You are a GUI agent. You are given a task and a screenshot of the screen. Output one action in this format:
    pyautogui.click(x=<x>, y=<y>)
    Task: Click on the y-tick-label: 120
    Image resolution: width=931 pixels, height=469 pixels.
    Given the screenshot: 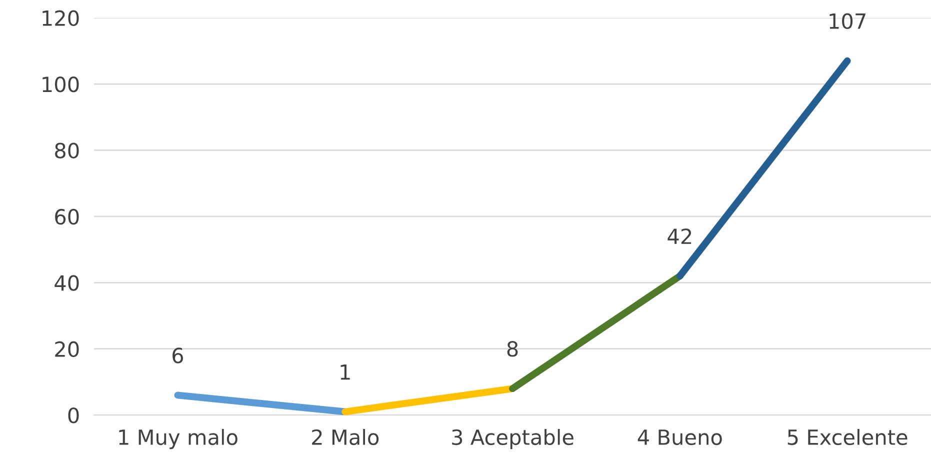 What is the action you would take?
    pyautogui.click(x=60, y=18)
    